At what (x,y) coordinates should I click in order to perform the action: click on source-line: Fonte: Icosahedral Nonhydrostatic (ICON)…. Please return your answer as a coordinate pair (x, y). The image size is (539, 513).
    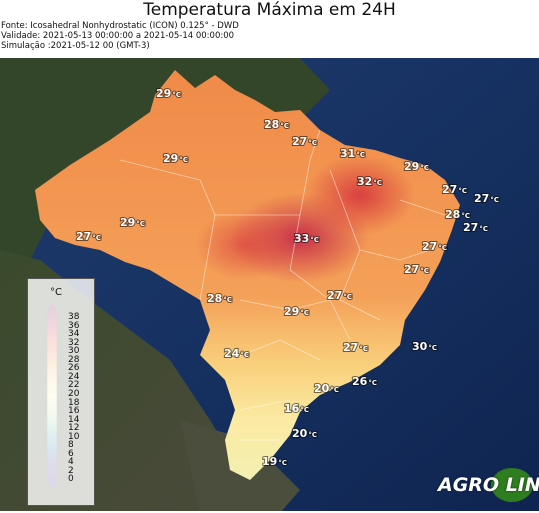
    Looking at the image, I should click on (120, 26).